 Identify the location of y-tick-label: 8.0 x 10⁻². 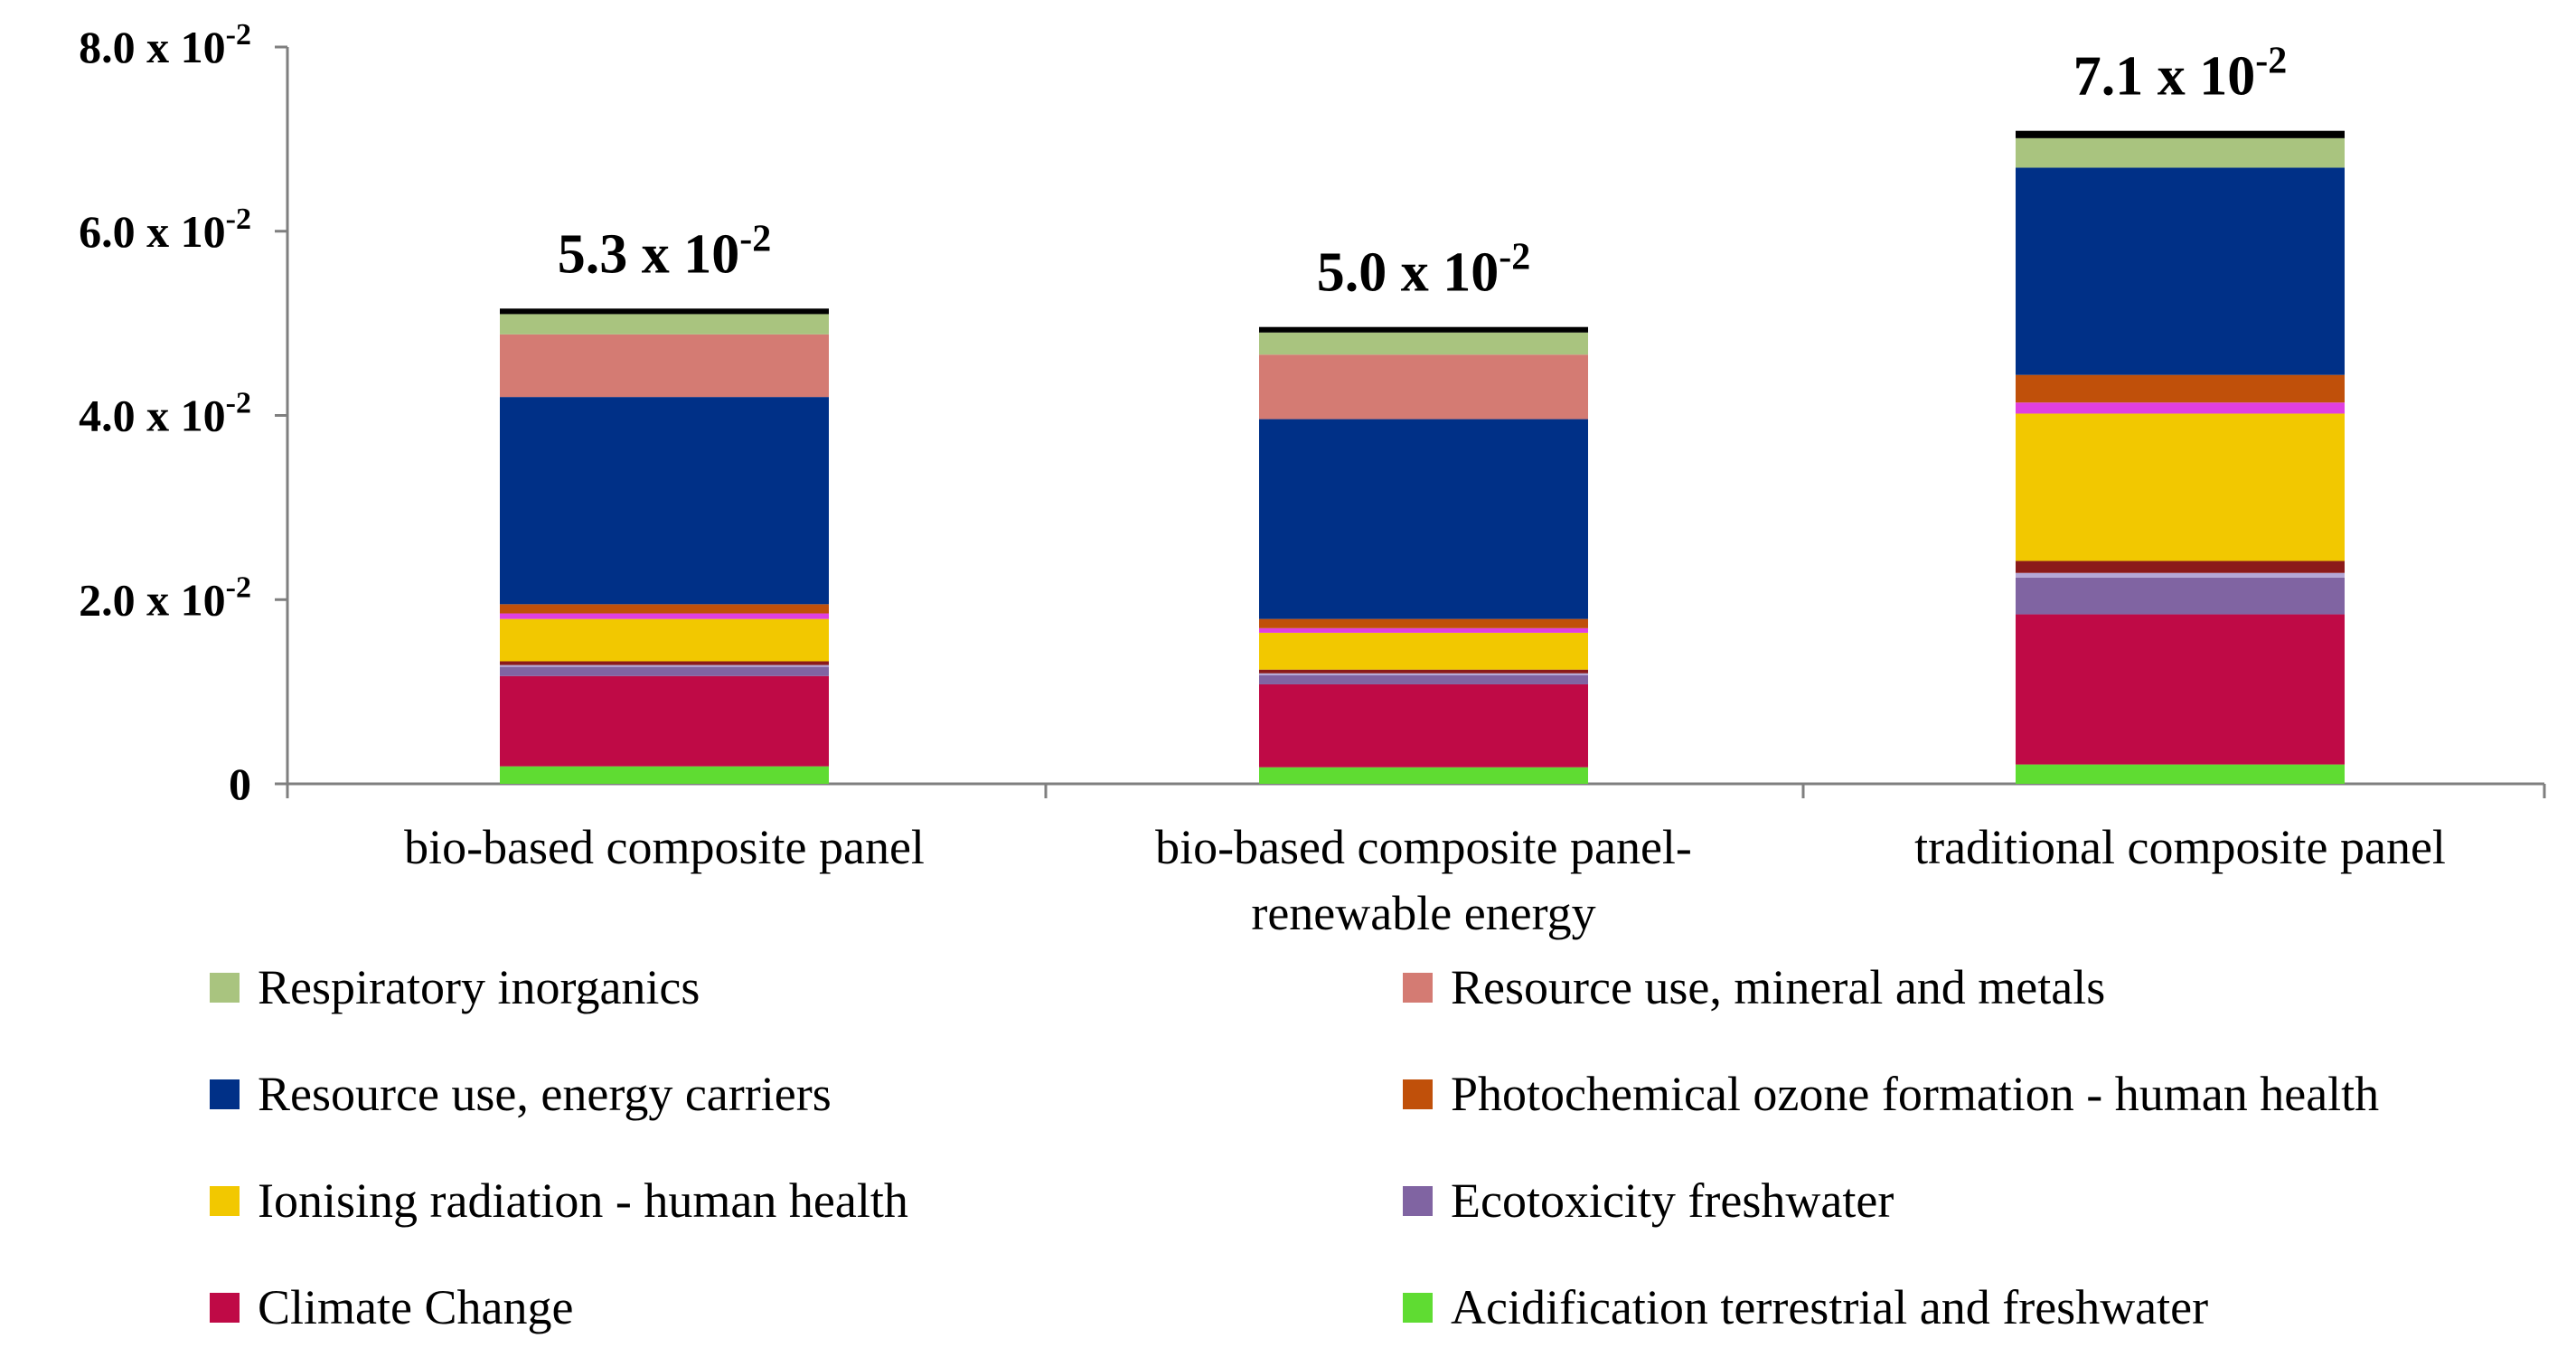
(165, 45).